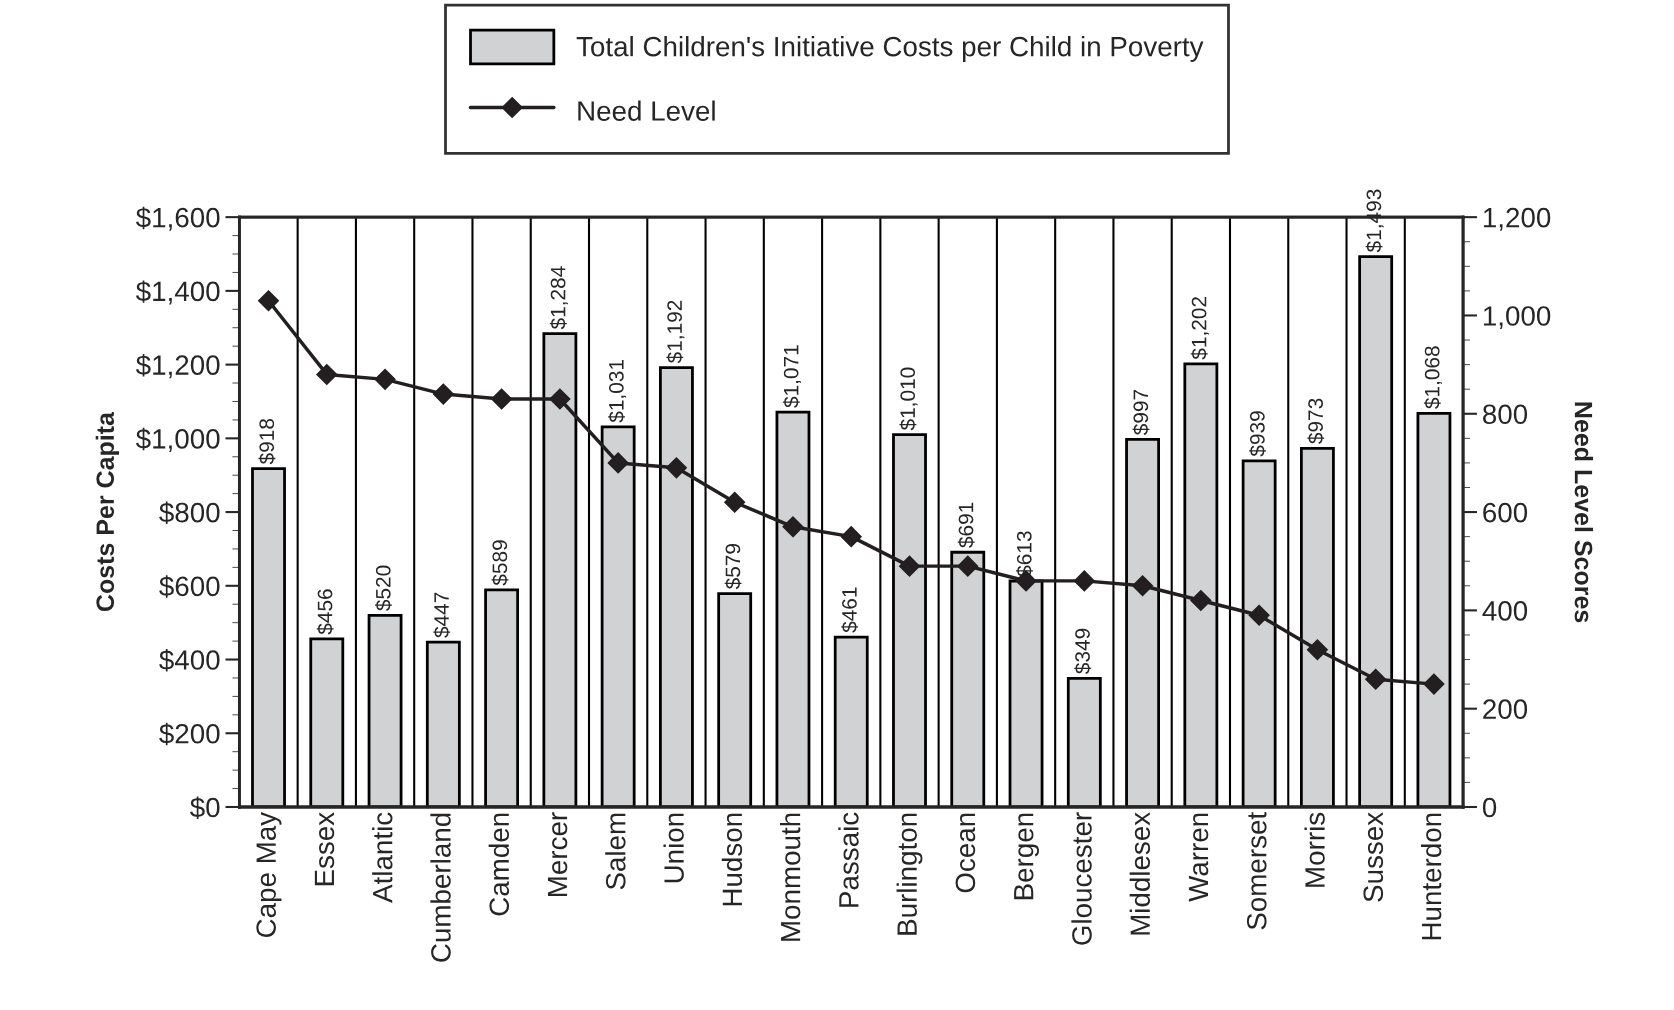  Describe the element at coordinates (1374, 221) in the screenshot. I see `data-label: $1,493` at that location.